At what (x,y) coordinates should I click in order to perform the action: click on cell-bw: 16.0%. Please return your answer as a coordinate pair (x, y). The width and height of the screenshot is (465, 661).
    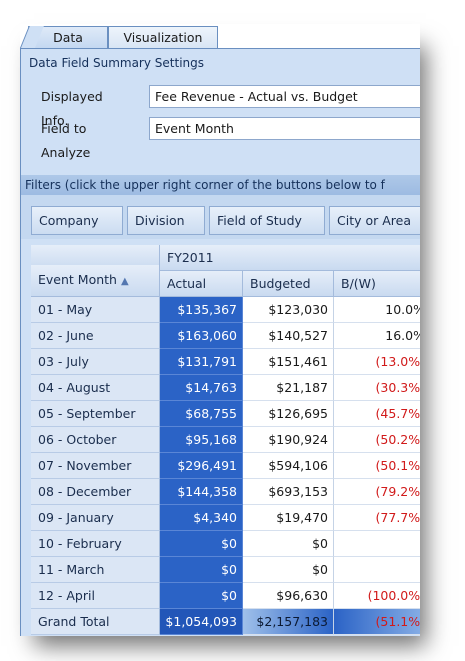
    Looking at the image, I should click on (377, 336).